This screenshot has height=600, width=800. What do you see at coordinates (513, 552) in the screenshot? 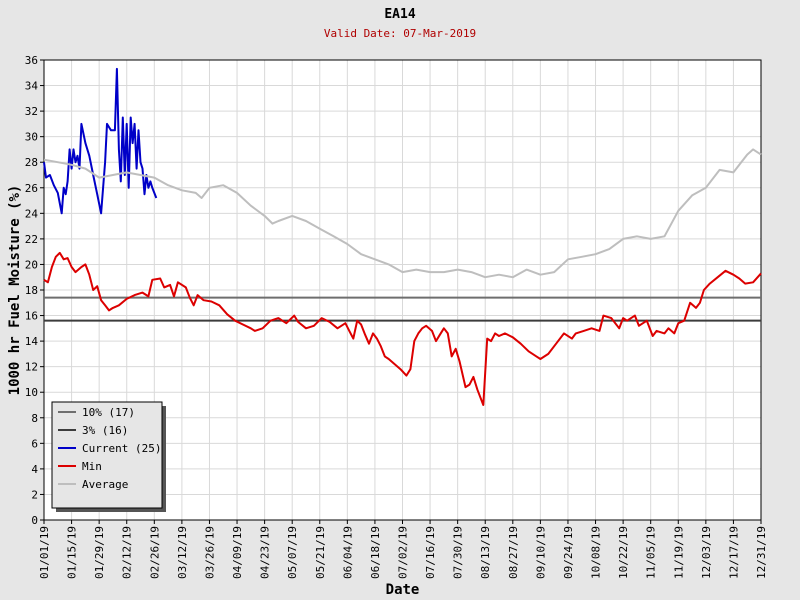
I see `x-tick-label: 08/27/19` at bounding box center [513, 552].